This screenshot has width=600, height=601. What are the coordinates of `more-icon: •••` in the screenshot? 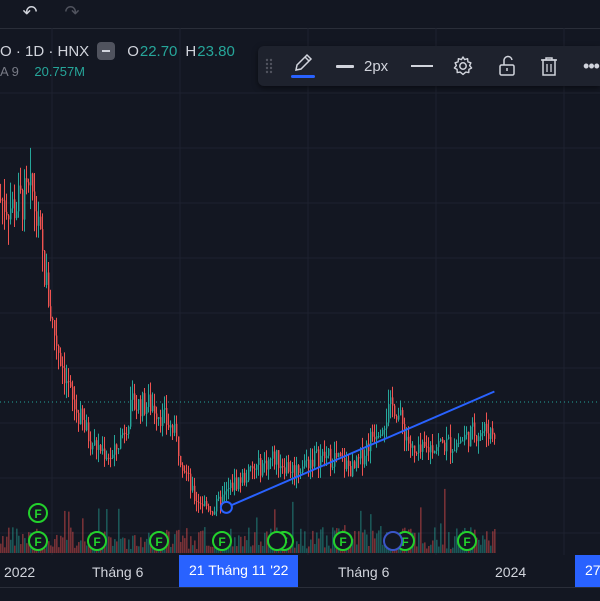 It's located at (591, 65).